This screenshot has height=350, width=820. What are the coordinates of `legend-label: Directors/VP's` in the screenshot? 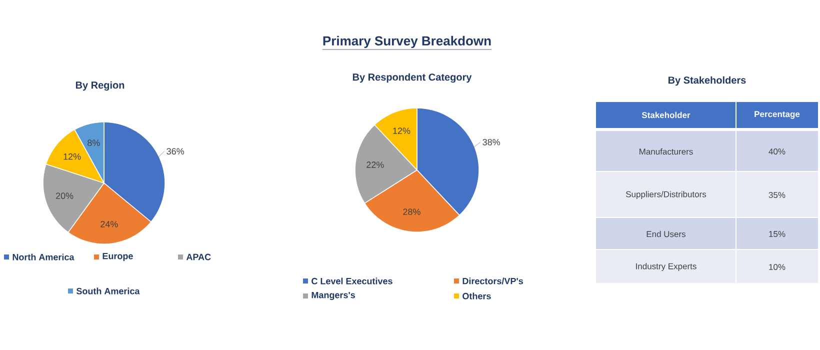 It's located at (493, 281).